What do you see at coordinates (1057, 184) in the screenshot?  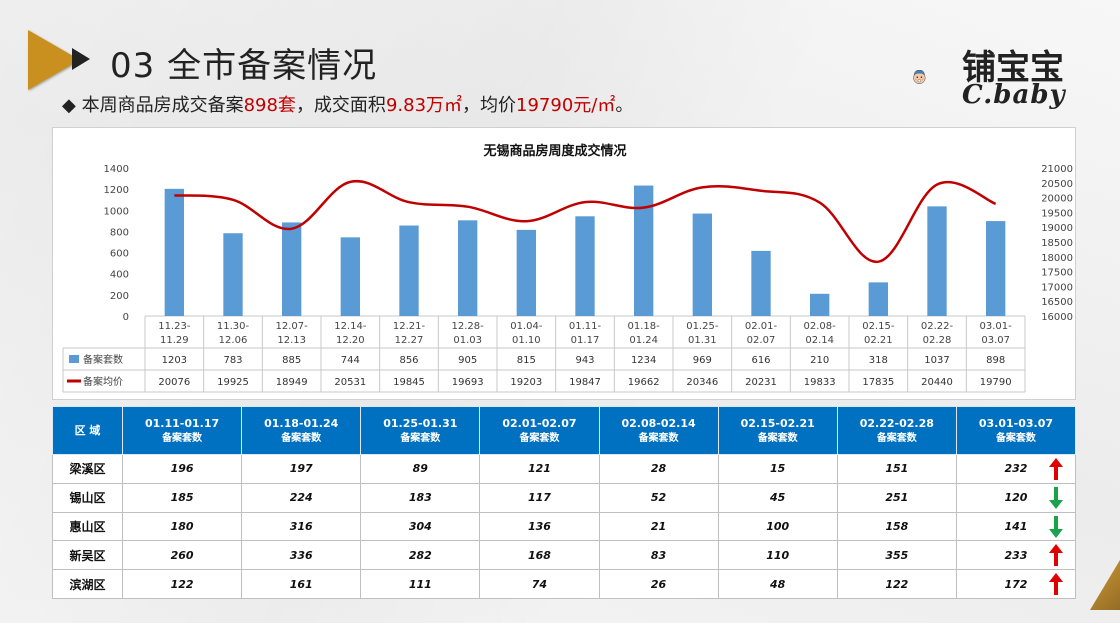 I see `y-right-tick-label: 20500` at bounding box center [1057, 184].